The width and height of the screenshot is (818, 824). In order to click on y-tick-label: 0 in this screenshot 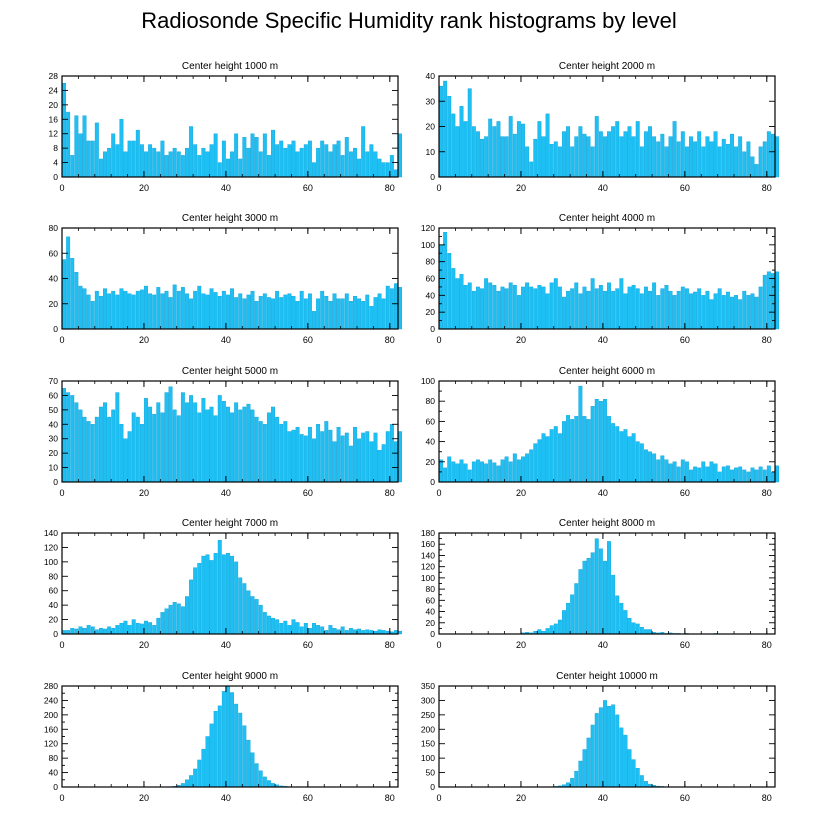, I will do `click(432, 482)`.